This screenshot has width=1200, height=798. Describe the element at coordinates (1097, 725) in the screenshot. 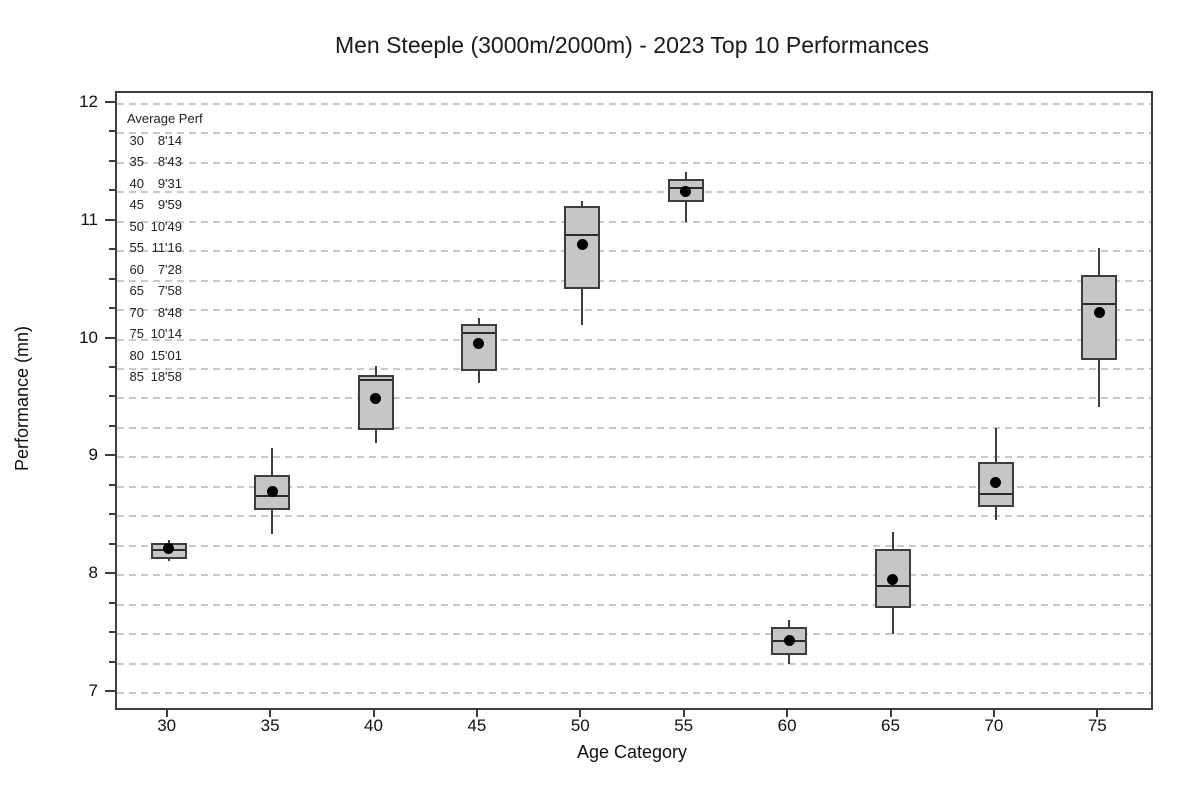

I see `x-tick-label: 75` at that location.